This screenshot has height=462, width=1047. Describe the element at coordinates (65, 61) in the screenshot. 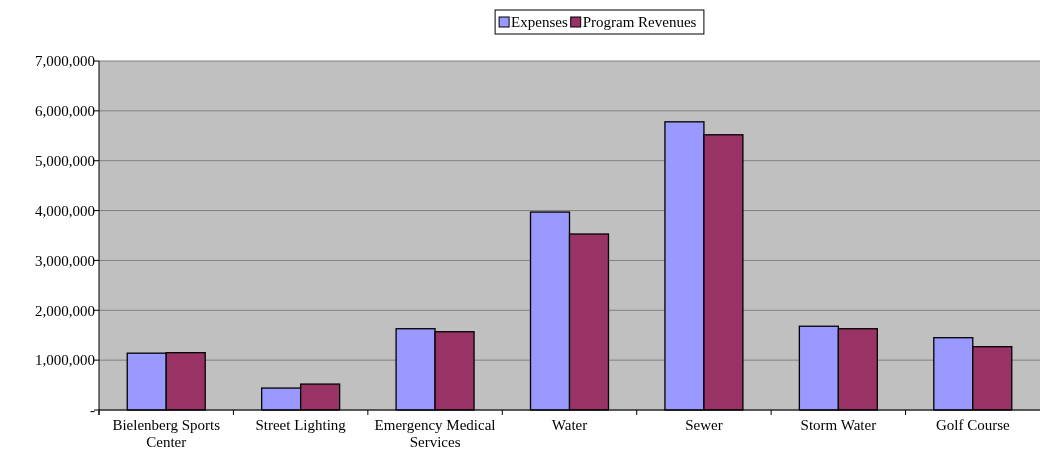

I see `y-tick-label: 7,000,000` at that location.